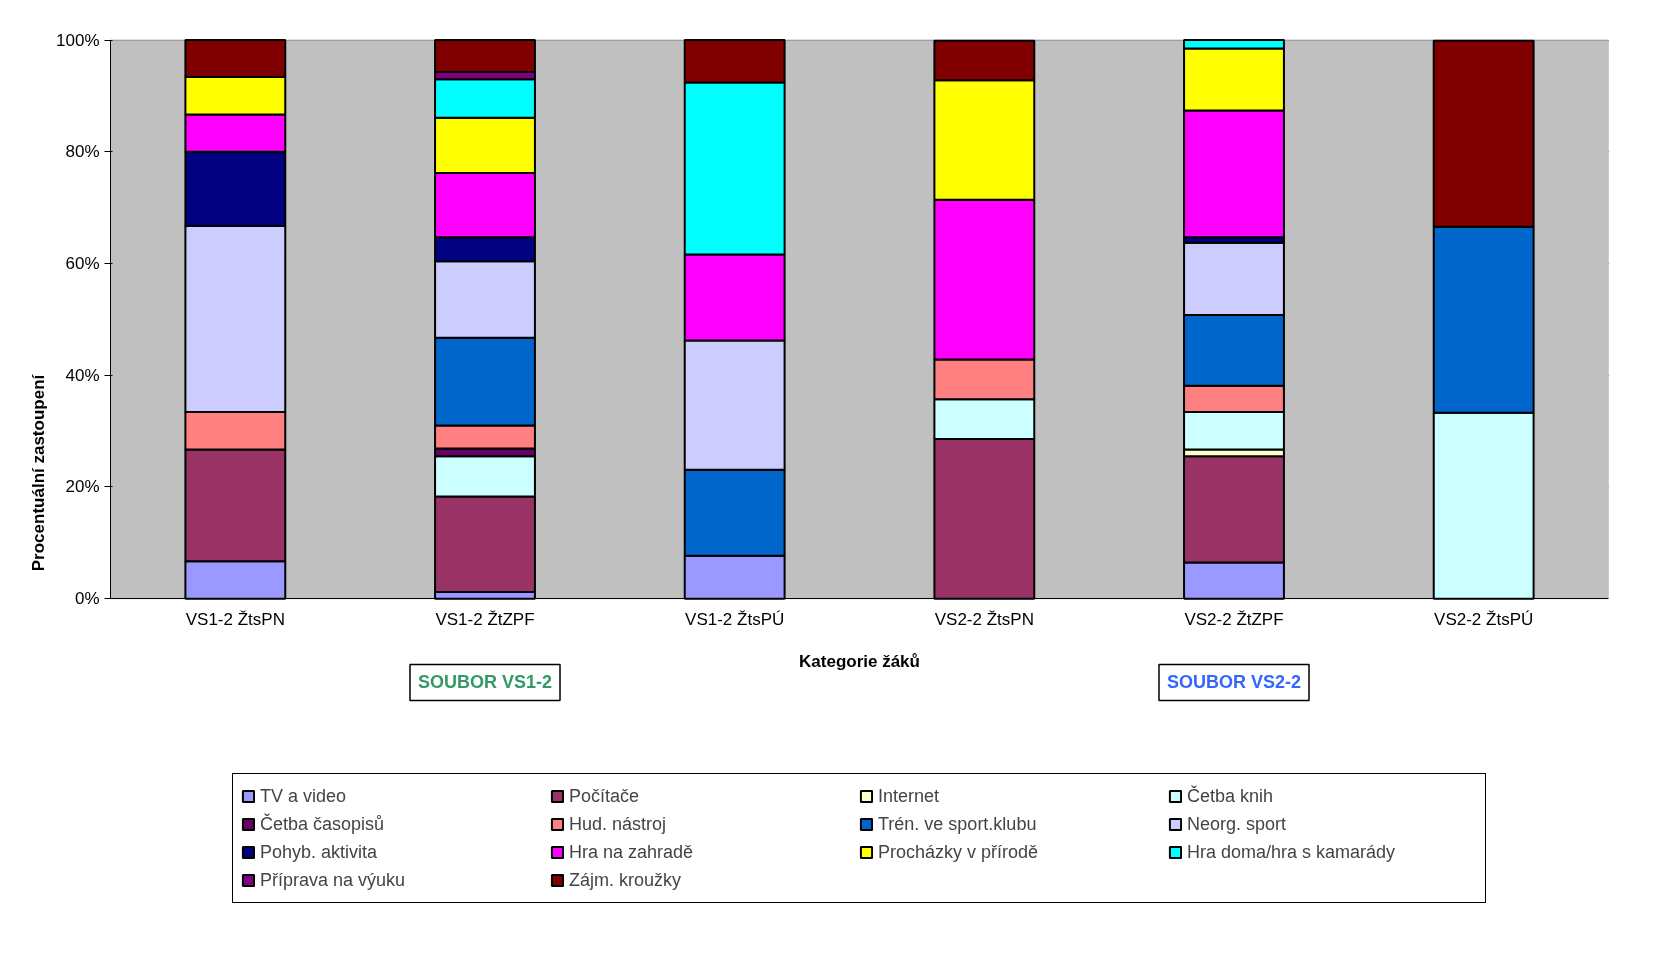 The height and width of the screenshot is (968, 1661). Describe the element at coordinates (39, 472) in the screenshot. I see `y-axis-title: Procentuální zastoupení` at that location.